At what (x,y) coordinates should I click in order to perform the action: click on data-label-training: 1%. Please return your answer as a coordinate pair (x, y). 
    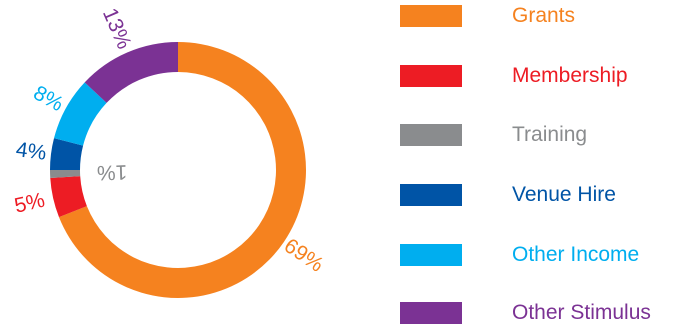
    Looking at the image, I should click on (111, 172).